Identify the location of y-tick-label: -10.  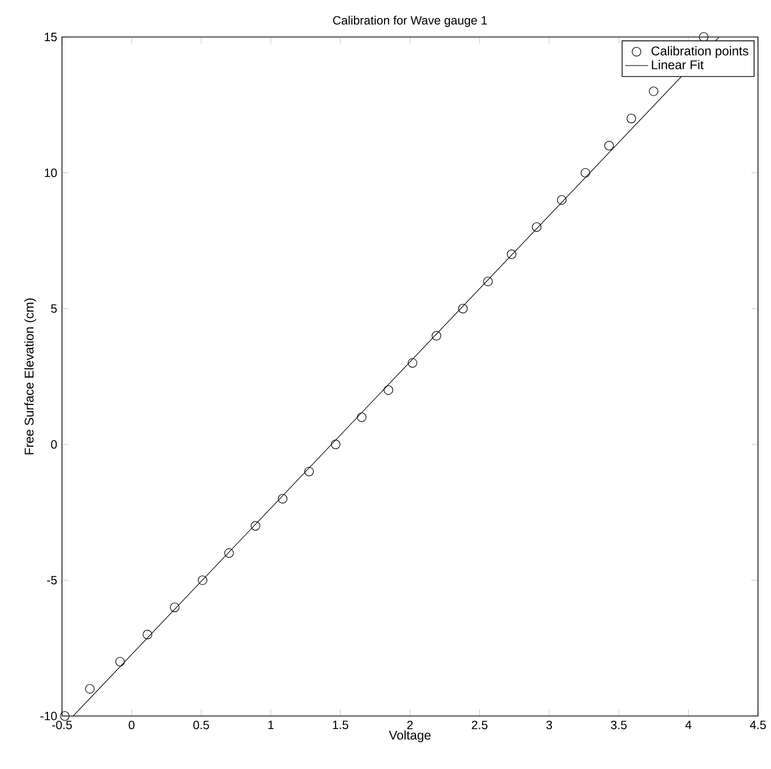
(48, 716).